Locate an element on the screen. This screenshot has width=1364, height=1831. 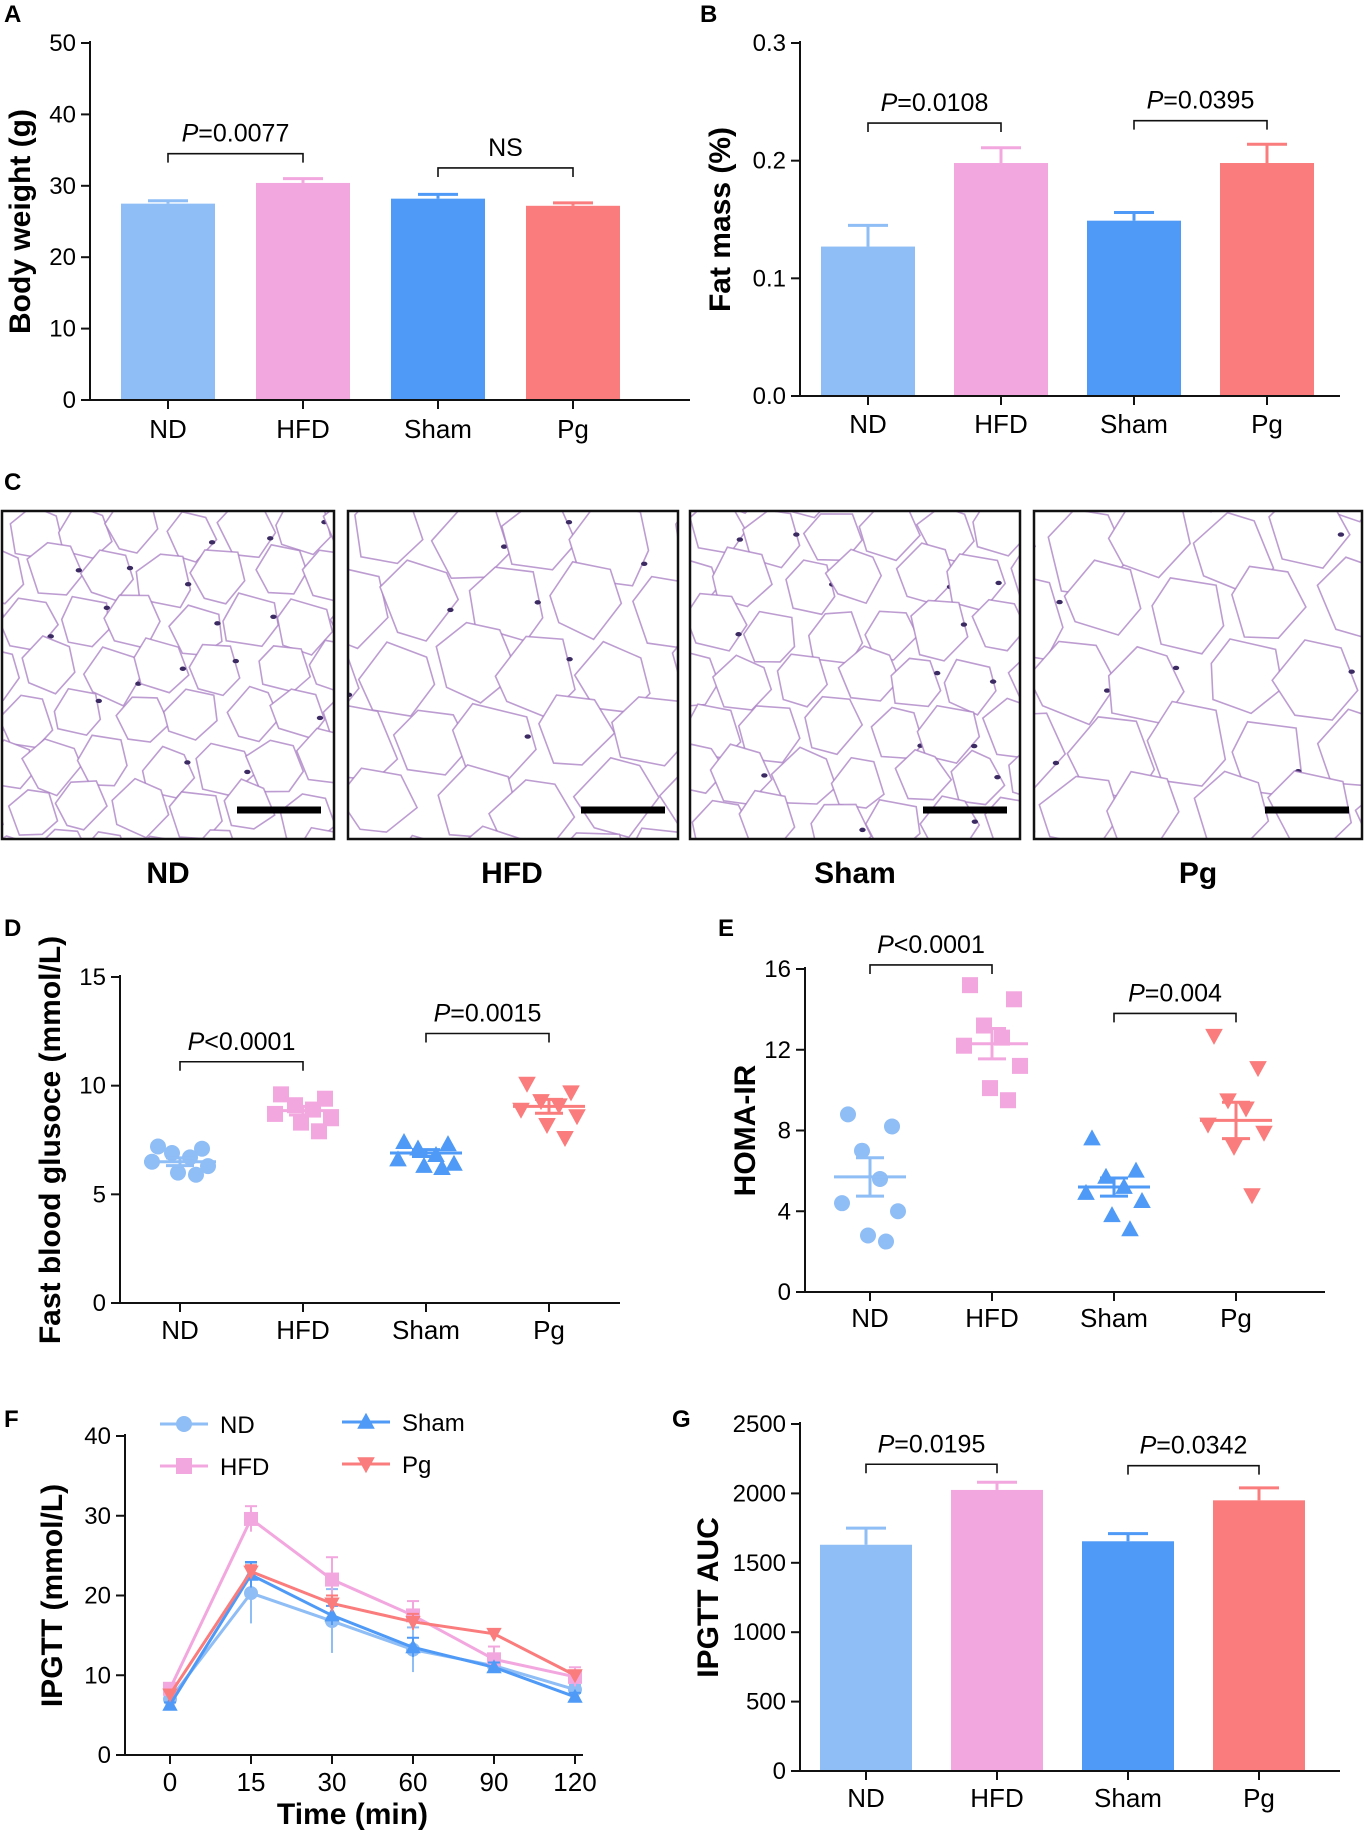
histology-panel-hfd: HFD is located at coordinates (560, 657).